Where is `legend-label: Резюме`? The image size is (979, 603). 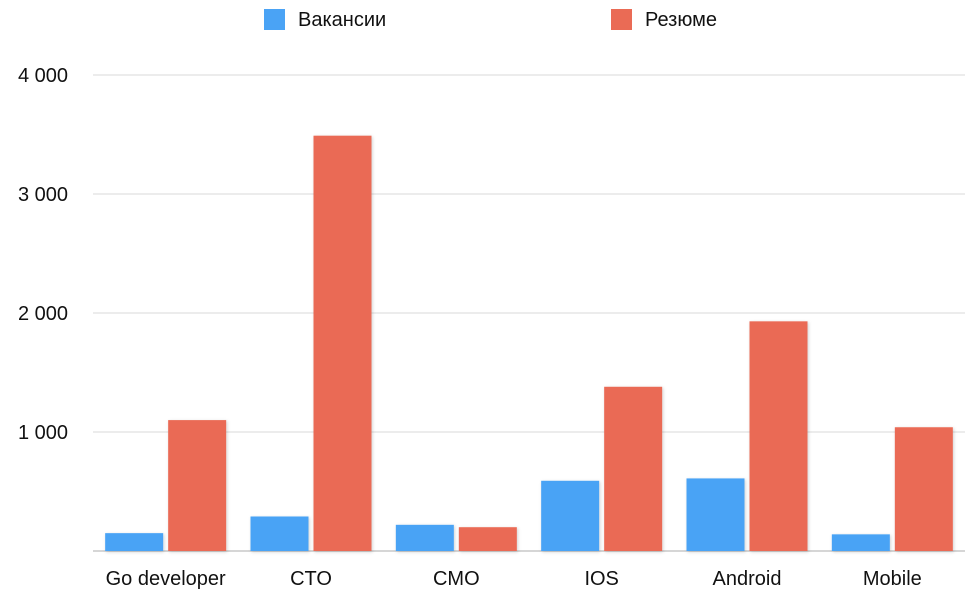
legend-label: Резюме is located at coordinates (681, 20).